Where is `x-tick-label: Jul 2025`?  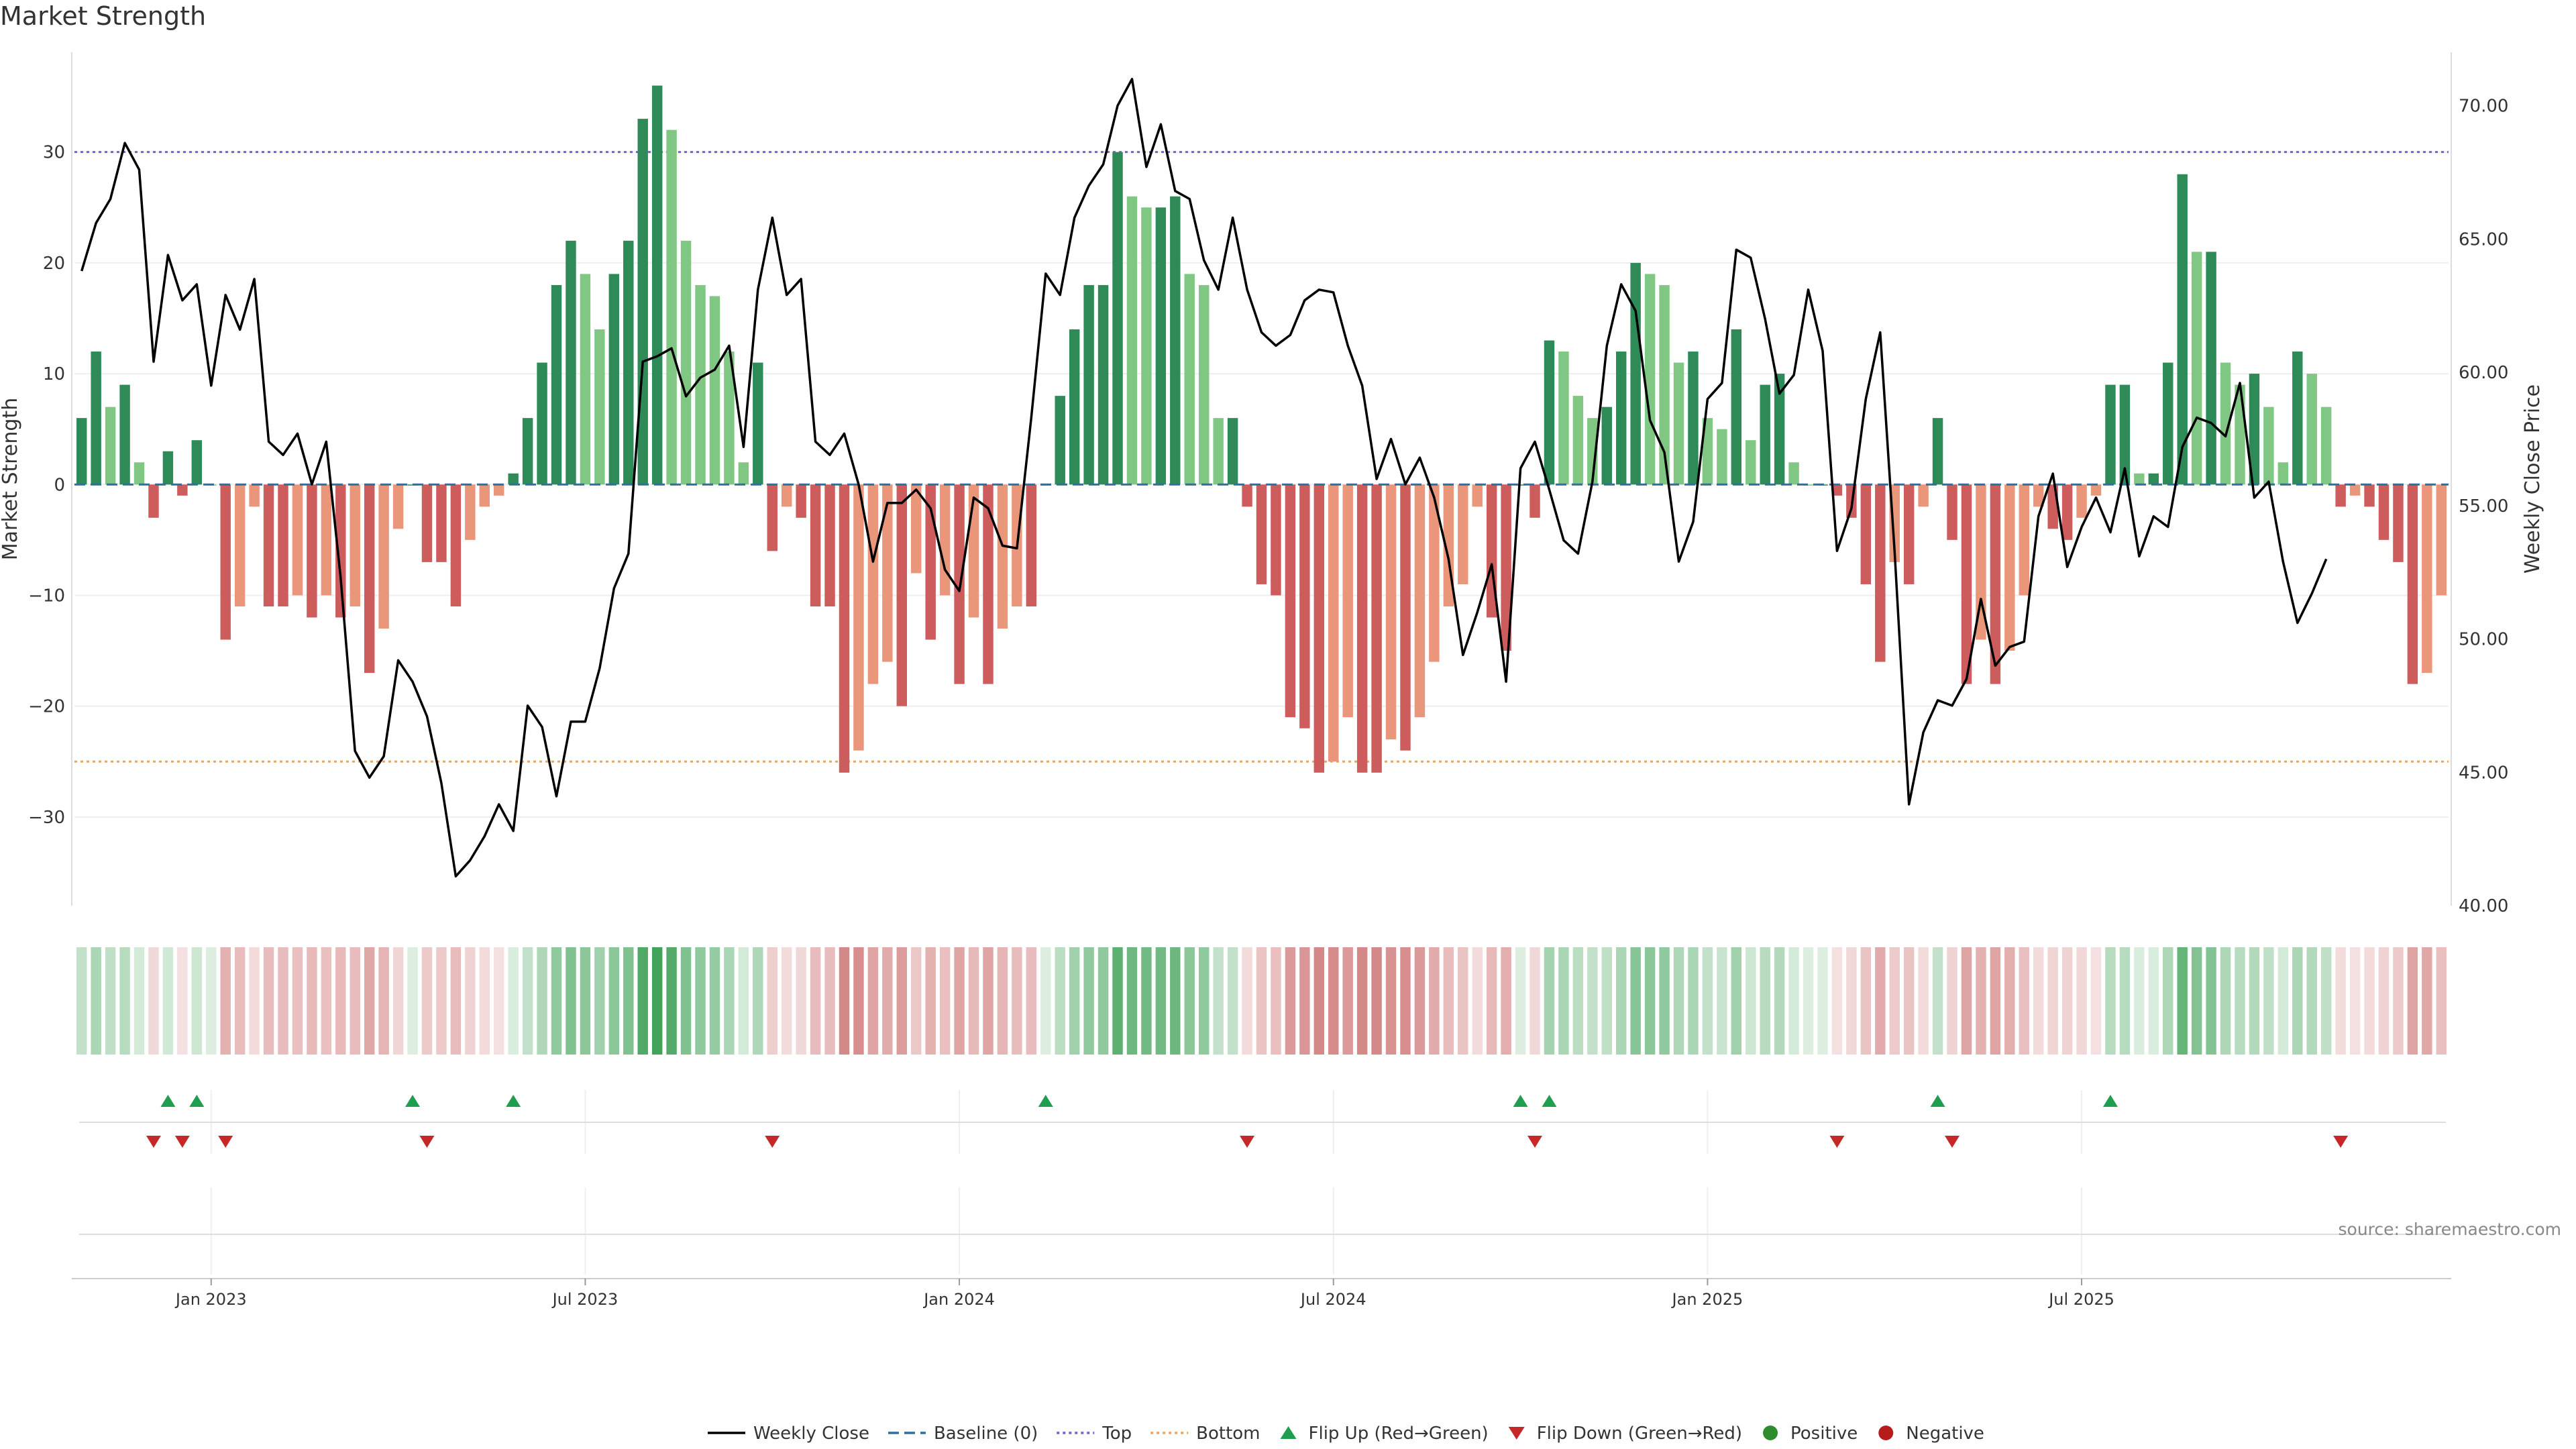
x-tick-label: Jul 2025 is located at coordinates (2080, 1299).